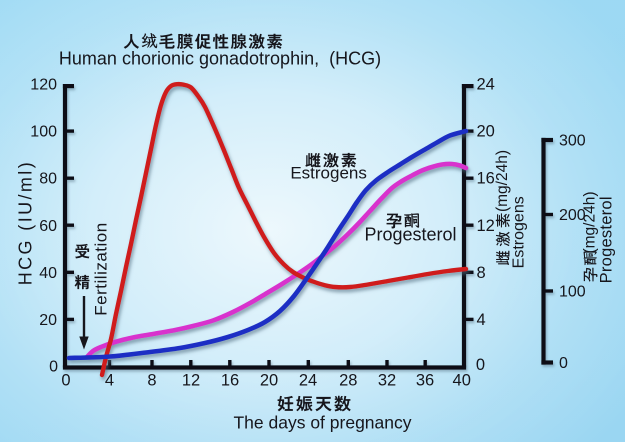  What do you see at coordinates (43, 85) in the screenshot?
I see `svg-text: 120` at bounding box center [43, 85].